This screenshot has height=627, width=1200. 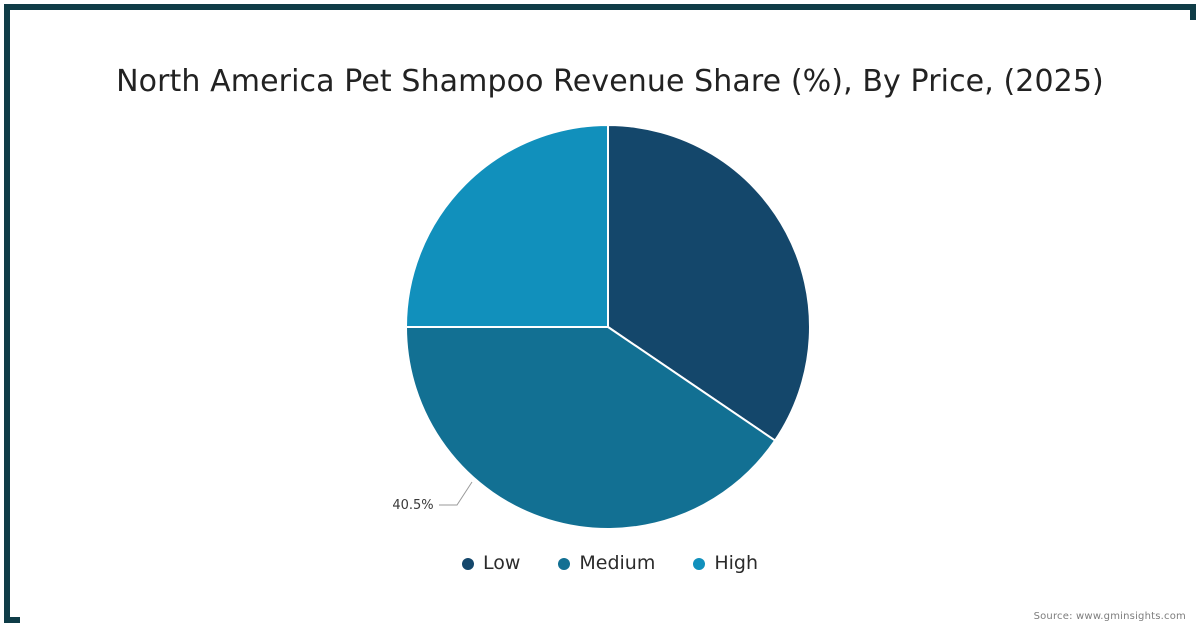 What do you see at coordinates (709, 283) in the screenshot?
I see `pie-slice-low` at bounding box center [709, 283].